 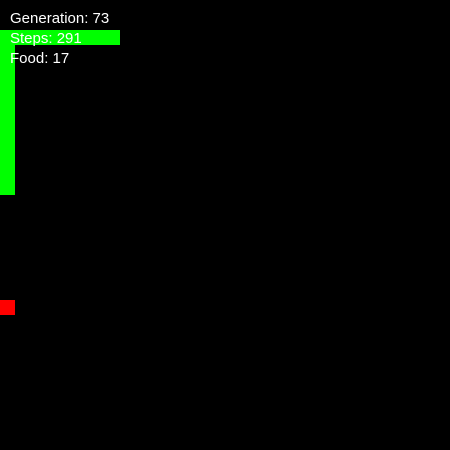 What do you see at coordinates (40, 58) in the screenshot?
I see `food-counter: Food: 17` at bounding box center [40, 58].